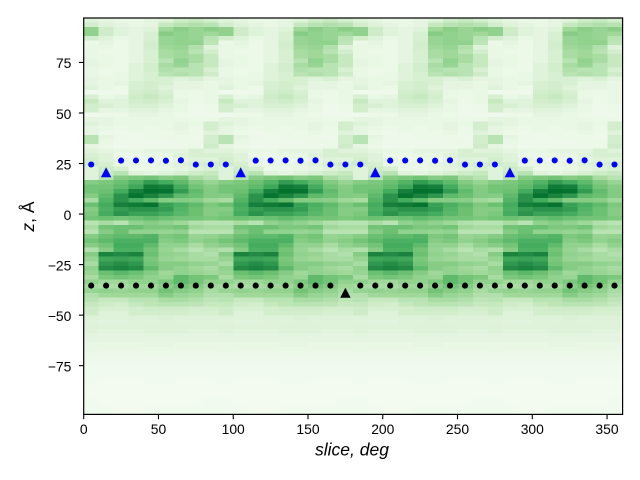 The width and height of the screenshot is (640, 480). What do you see at coordinates (60, 265) in the screenshot?
I see `svg-text: −25` at bounding box center [60, 265].